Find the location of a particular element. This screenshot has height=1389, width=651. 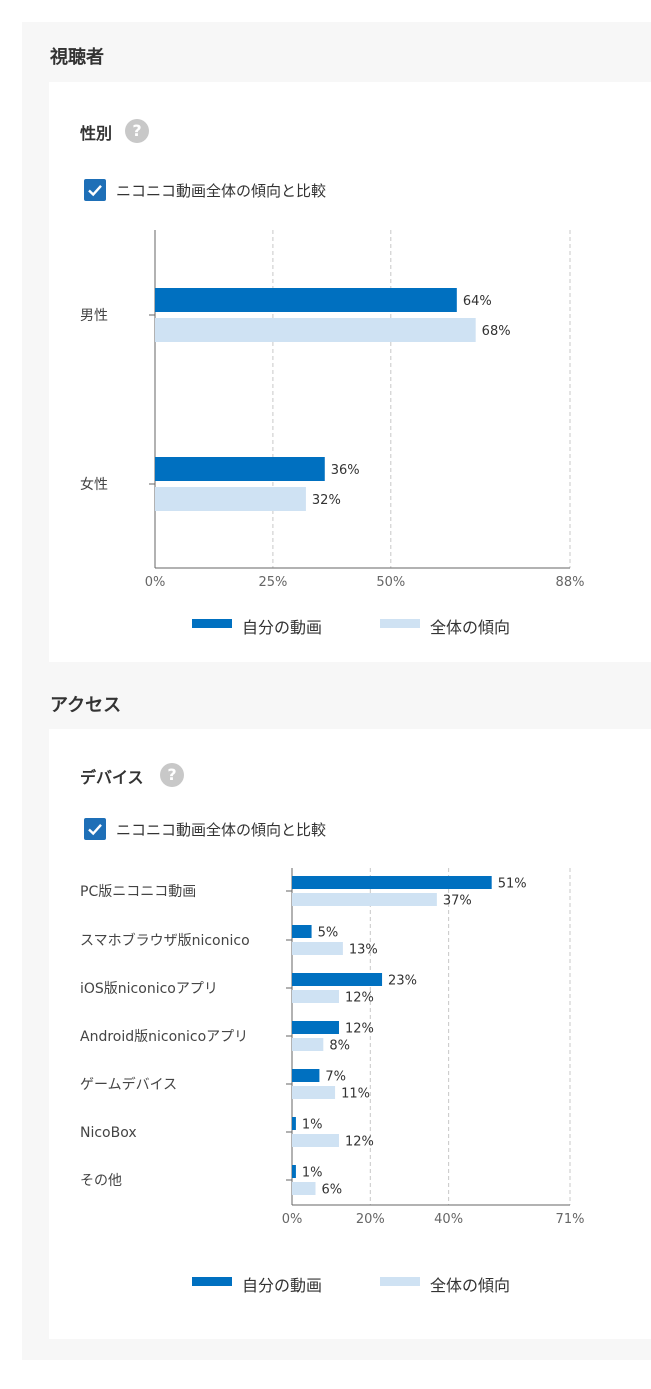

data-label: 64% is located at coordinates (477, 301).